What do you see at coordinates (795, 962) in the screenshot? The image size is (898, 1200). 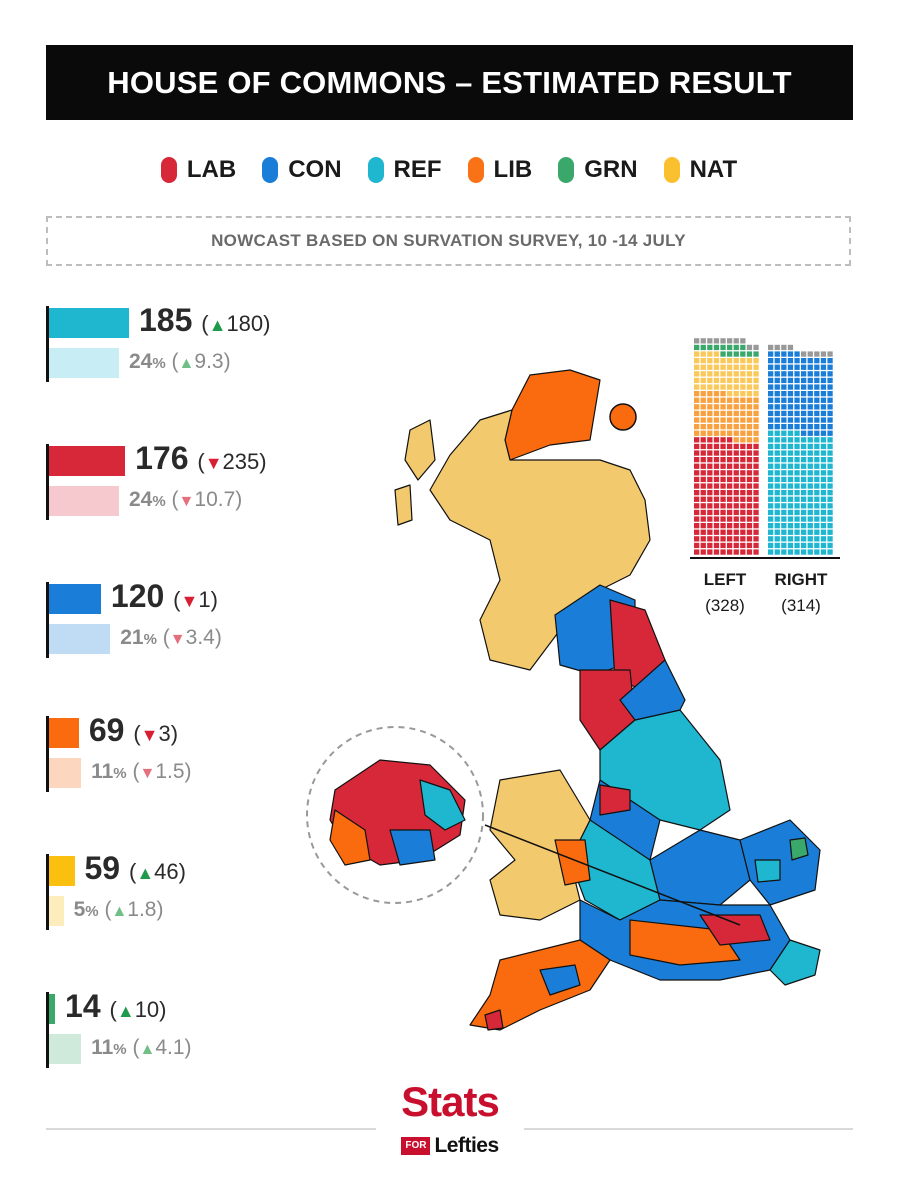 I see `map-region-kent` at bounding box center [795, 962].